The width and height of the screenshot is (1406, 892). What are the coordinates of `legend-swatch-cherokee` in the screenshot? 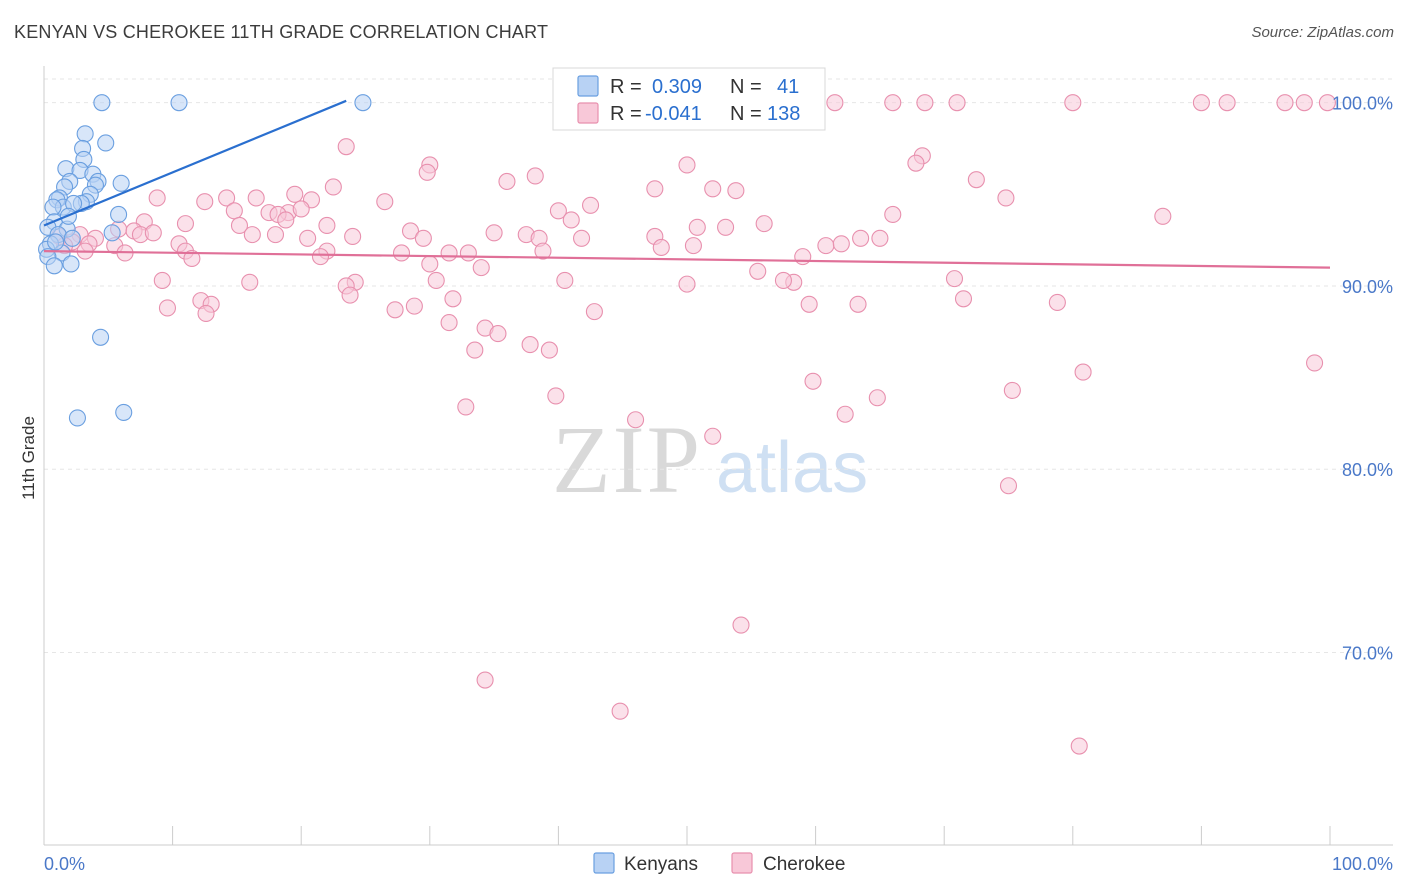 It's located at (588, 113).